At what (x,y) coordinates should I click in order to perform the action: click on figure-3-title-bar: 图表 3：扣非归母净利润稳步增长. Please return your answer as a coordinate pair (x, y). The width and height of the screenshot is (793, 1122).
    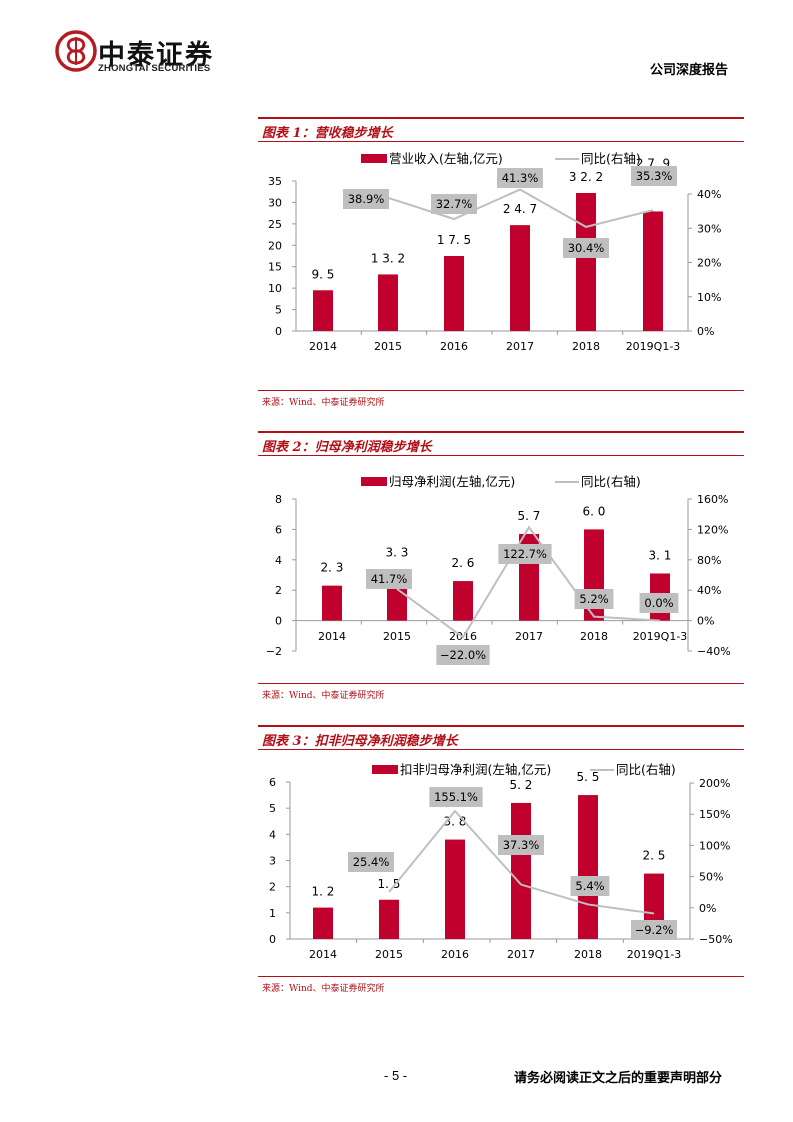
    Looking at the image, I should click on (501, 737).